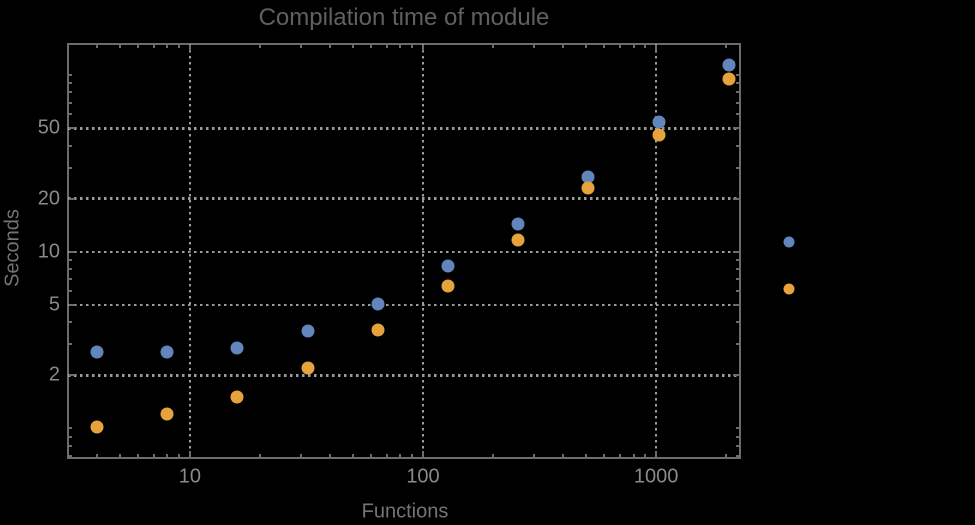 Image resolution: width=975 pixels, height=525 pixels. I want to click on data-point-series-1-blue-x256, so click(518, 224).